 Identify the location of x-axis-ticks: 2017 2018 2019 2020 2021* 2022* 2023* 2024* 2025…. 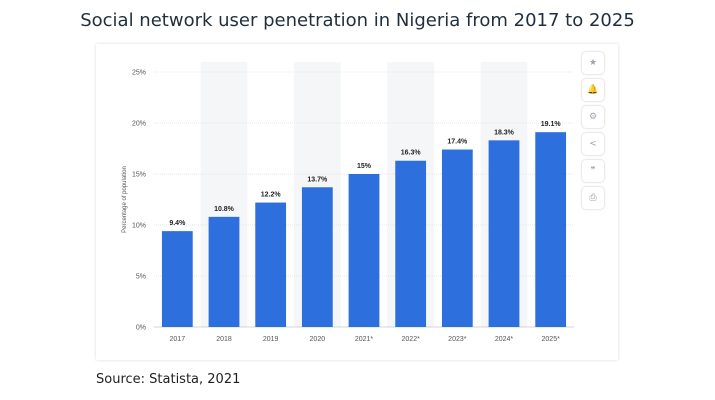
(365, 339).